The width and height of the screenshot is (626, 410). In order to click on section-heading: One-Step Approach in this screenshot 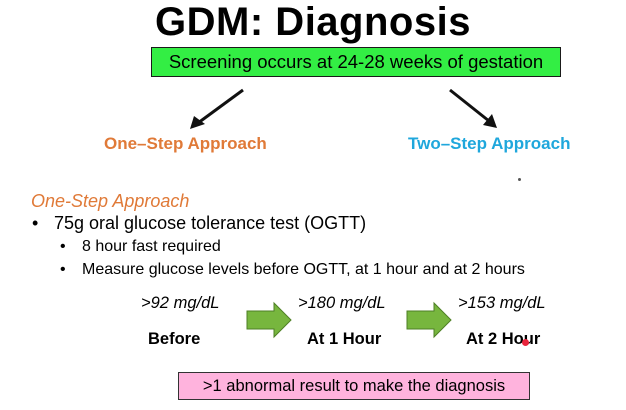, I will do `click(110, 201)`.